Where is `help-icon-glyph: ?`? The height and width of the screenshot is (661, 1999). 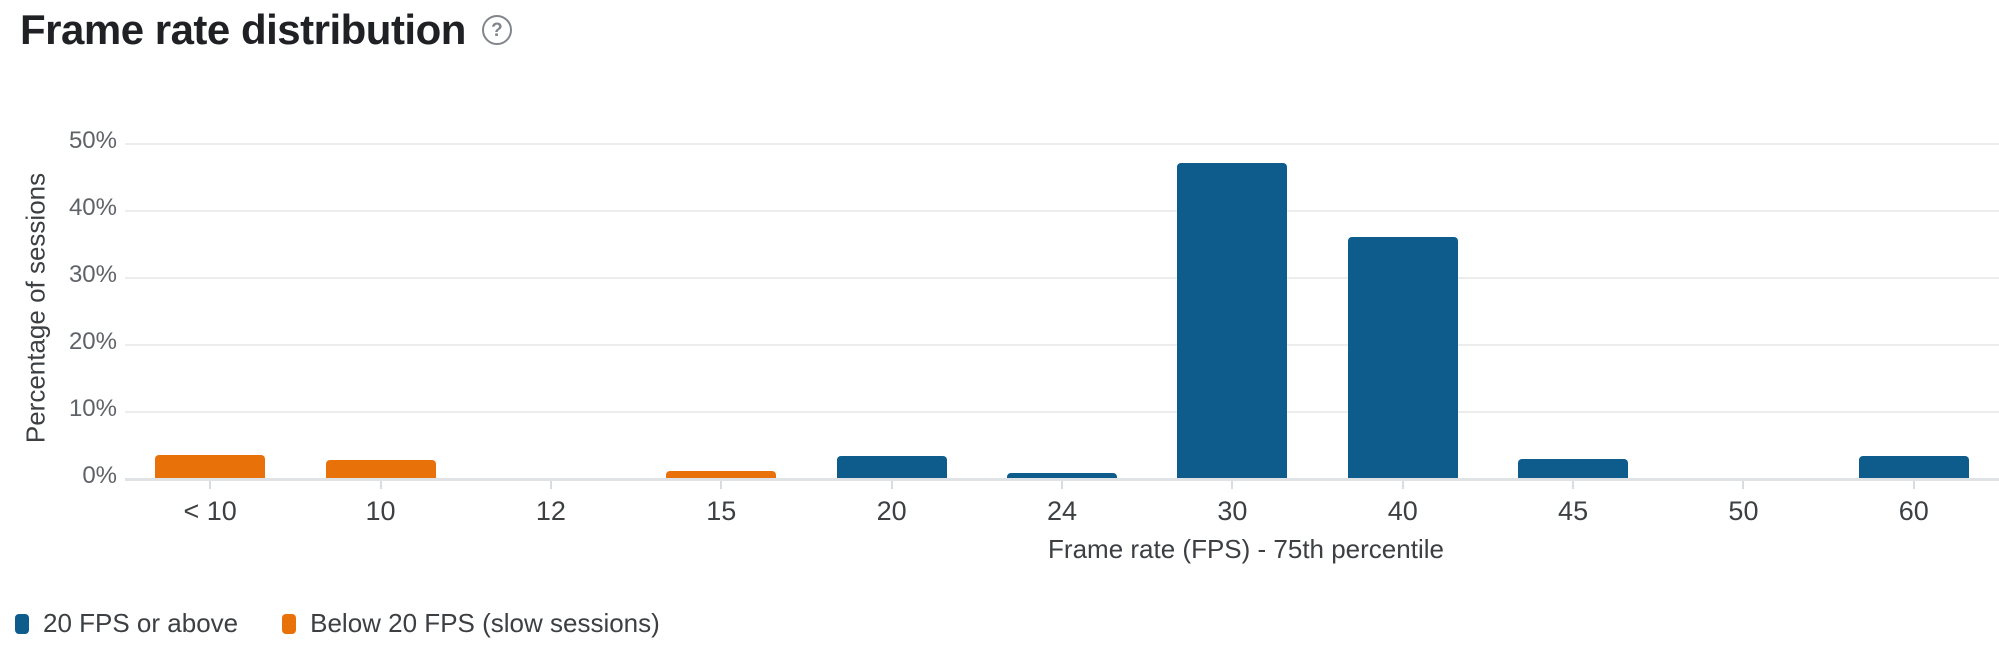
help-icon-glyph: ? is located at coordinates (497, 30).